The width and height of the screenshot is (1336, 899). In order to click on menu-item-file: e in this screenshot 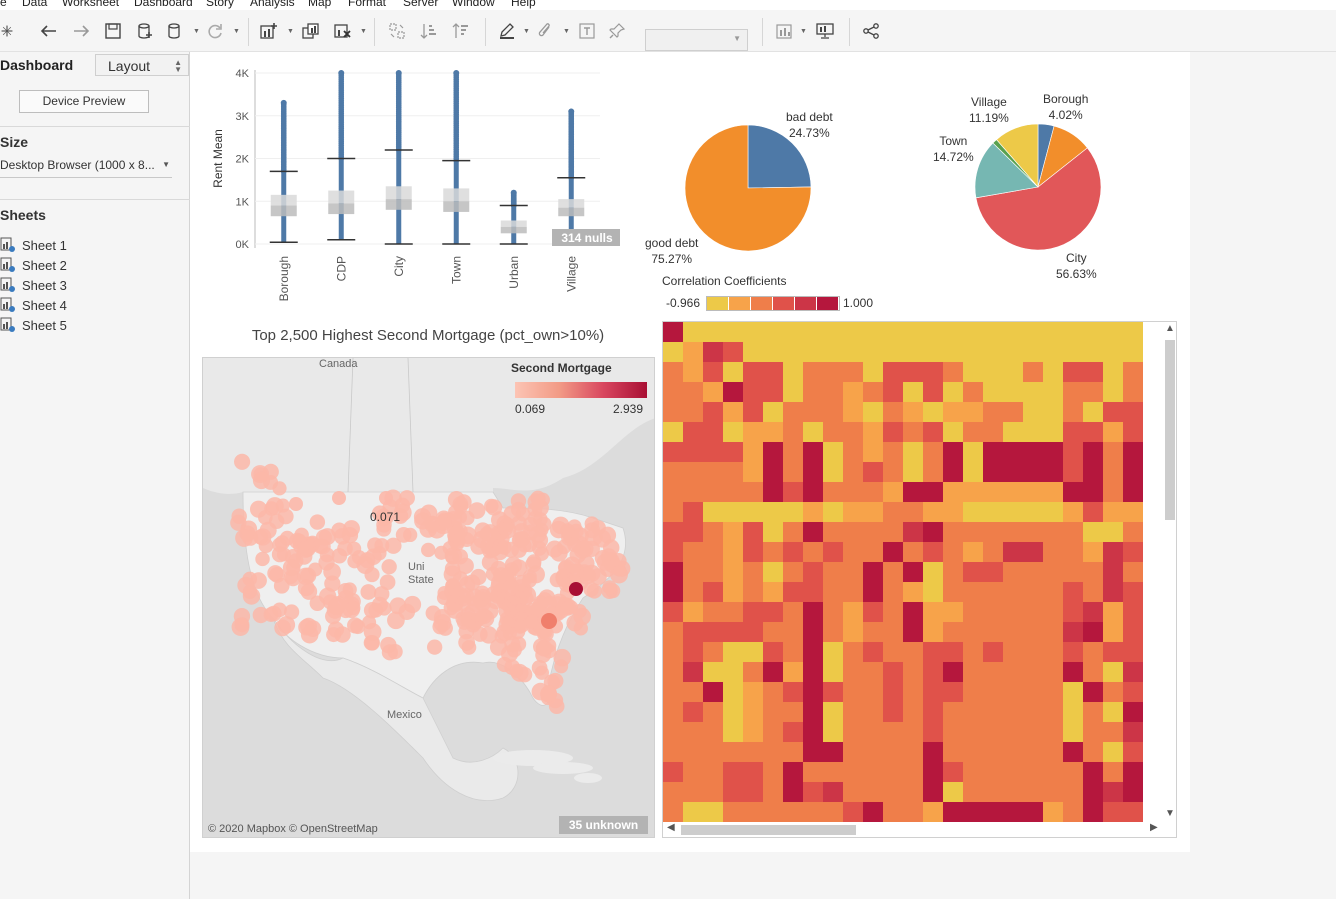, I will do `click(3, 4)`.